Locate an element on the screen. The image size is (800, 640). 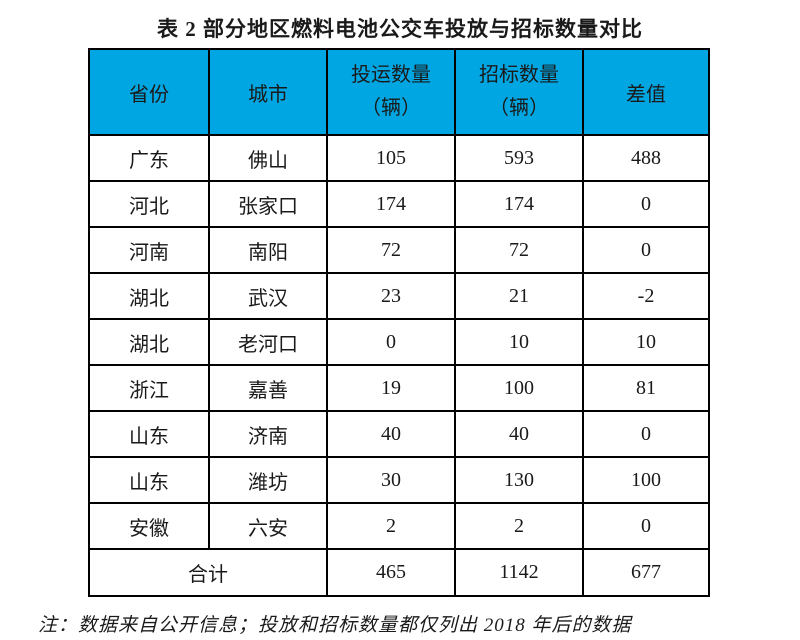
cell-deployed: 19 is located at coordinates (391, 388).